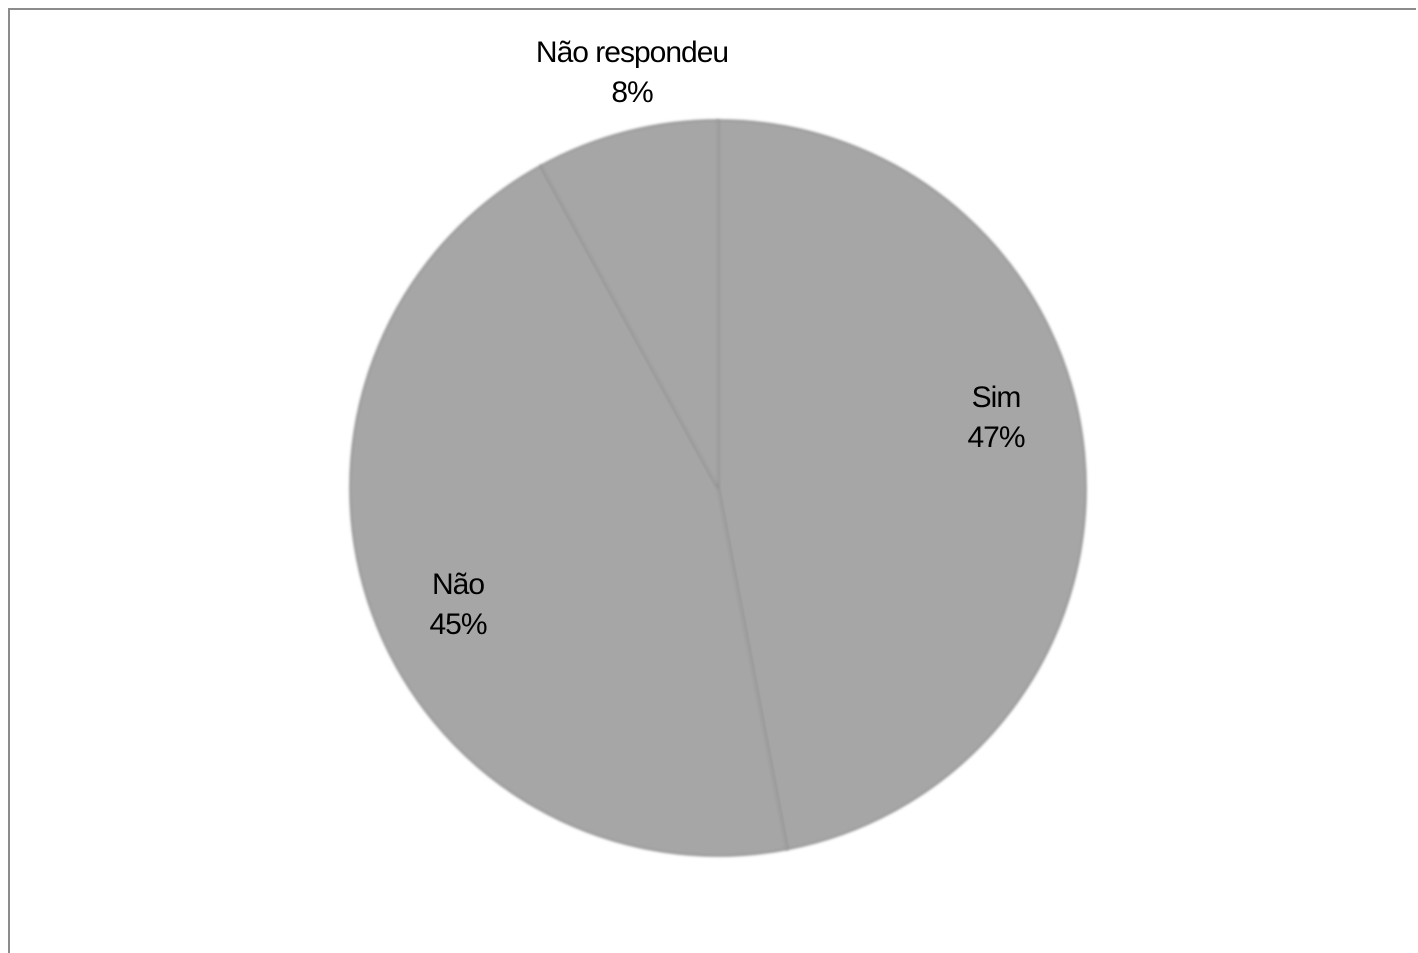  I want to click on slice-percent-text: 45%, so click(457, 624).